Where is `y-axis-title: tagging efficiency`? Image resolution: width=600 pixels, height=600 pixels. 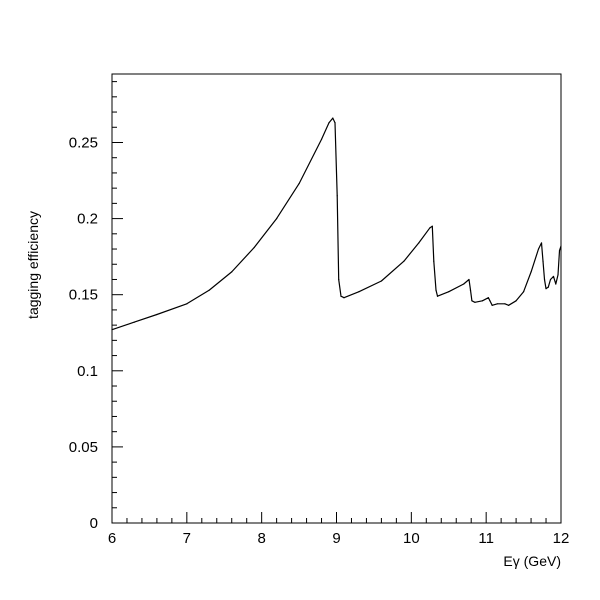 y-axis-title: tagging efficiency is located at coordinates (33, 265).